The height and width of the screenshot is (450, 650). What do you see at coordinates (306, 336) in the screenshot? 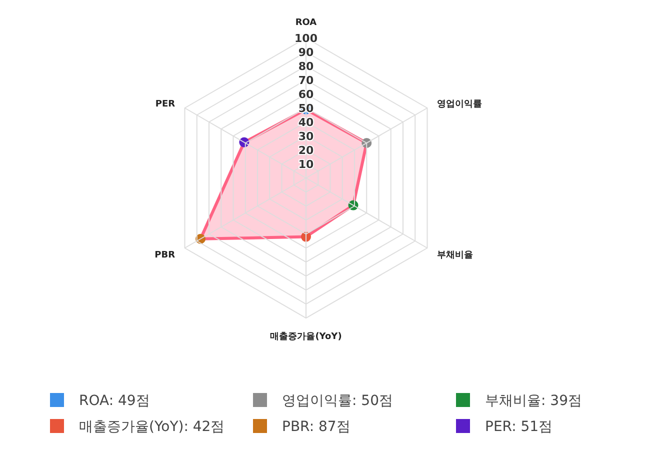
I see `spoke-label: 매출증가율(YoY)` at bounding box center [306, 336].